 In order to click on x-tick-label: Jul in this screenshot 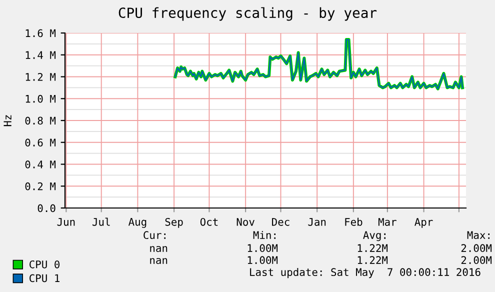, I will do `click(101, 222)`.